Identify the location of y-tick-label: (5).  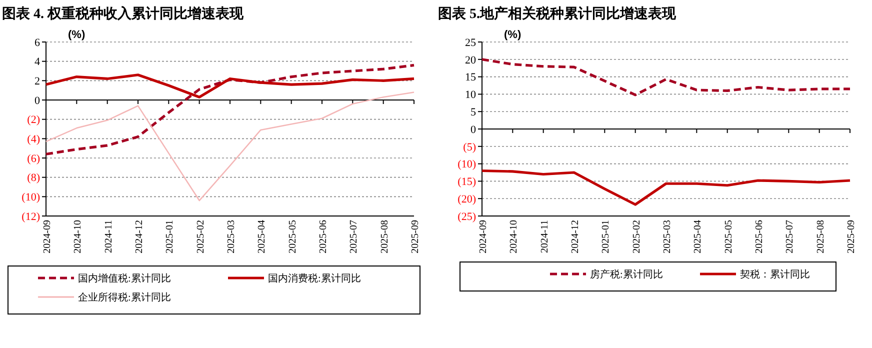
(469, 147).